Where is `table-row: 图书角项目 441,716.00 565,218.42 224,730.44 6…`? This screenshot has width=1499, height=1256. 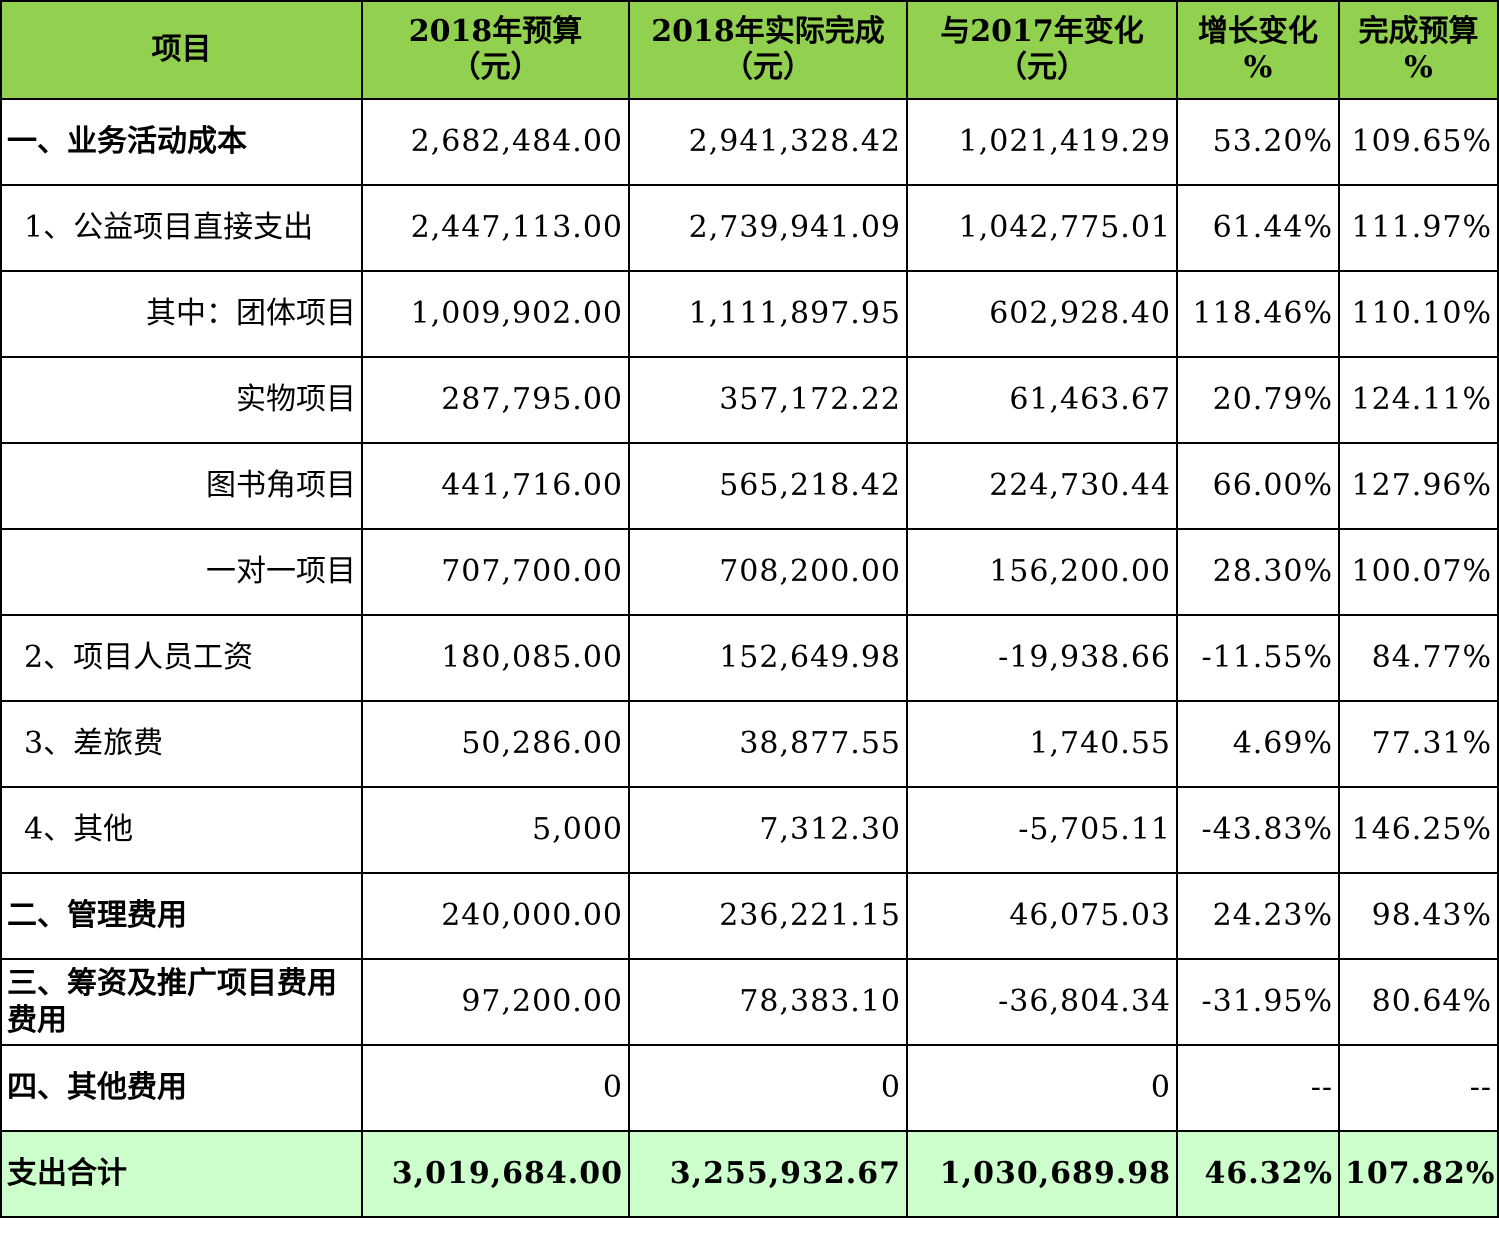 table-row: 图书角项目 441,716.00 565,218.42 224,730.44 6… is located at coordinates (749, 486).